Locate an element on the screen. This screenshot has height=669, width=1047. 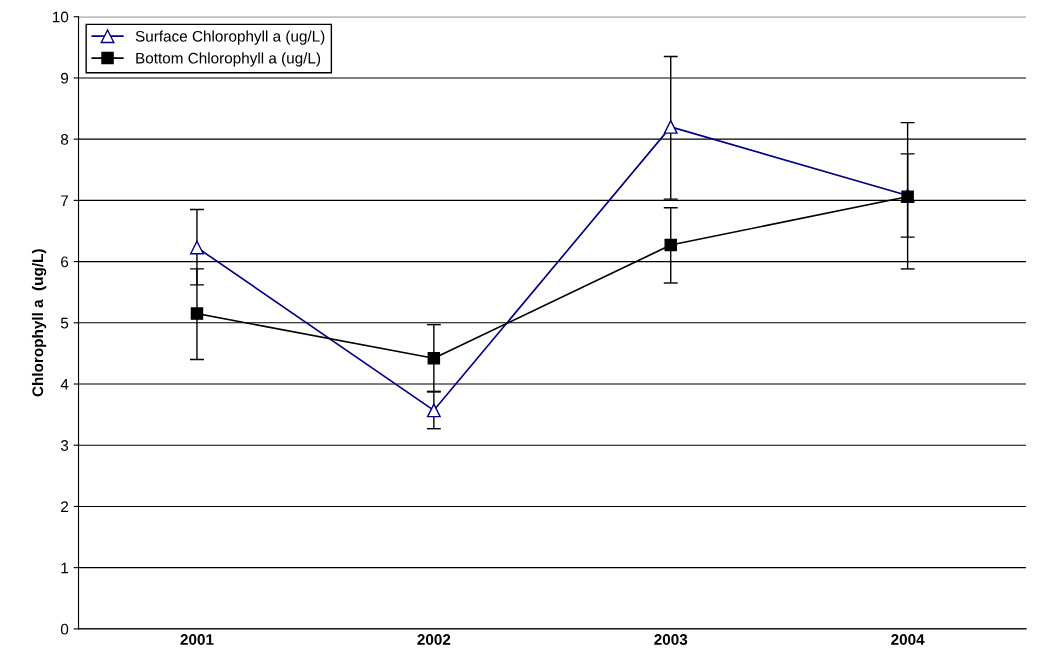
y-tick-label: 8 is located at coordinates (64, 139).